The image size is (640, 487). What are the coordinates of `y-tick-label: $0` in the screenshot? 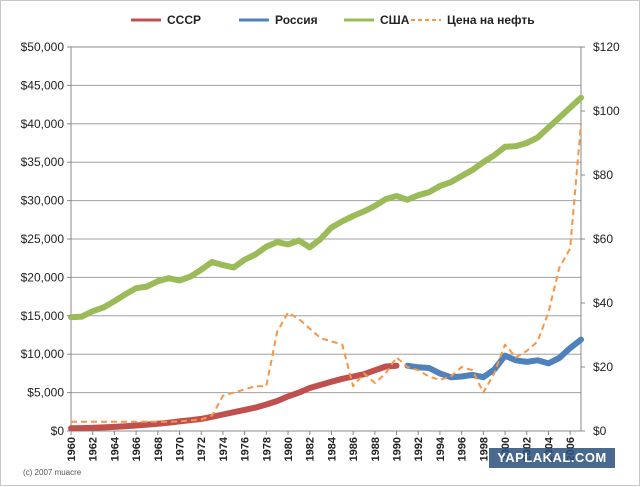 It's located at (58, 431).